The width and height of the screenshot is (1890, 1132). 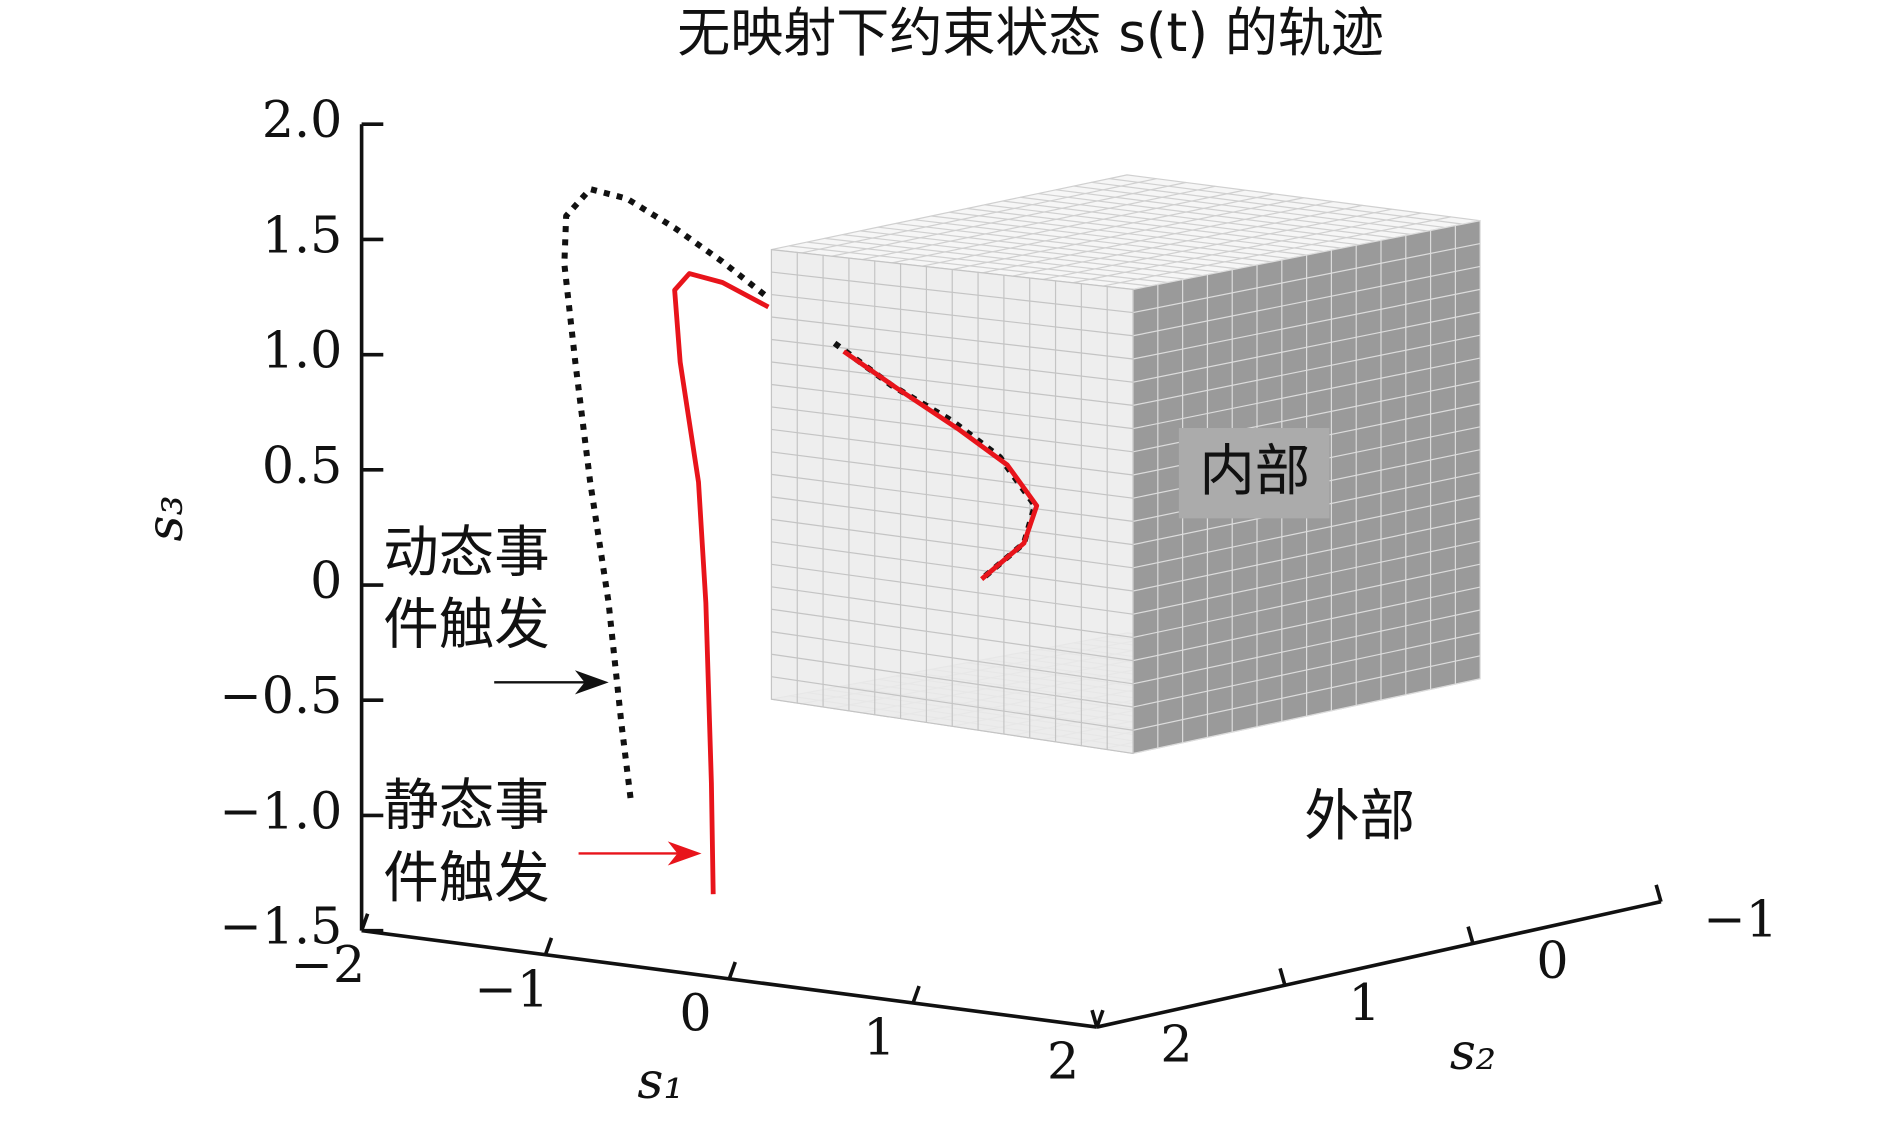 What do you see at coordinates (1473, 1051) in the screenshot?
I see `y-axis-label: s₂` at bounding box center [1473, 1051].